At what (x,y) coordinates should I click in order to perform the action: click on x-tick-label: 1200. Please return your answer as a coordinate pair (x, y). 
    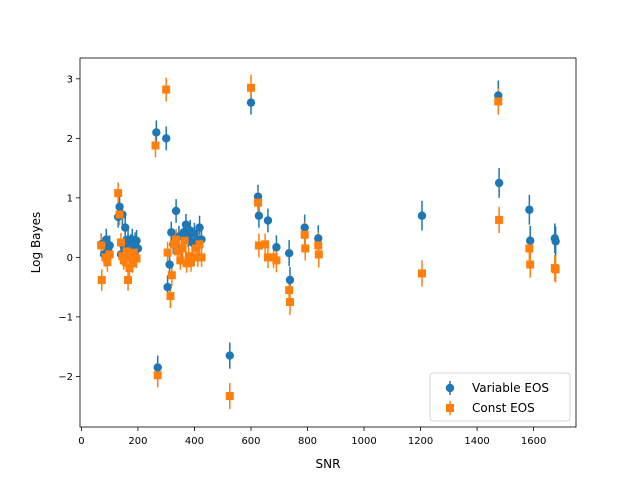
    Looking at the image, I should click on (420, 441).